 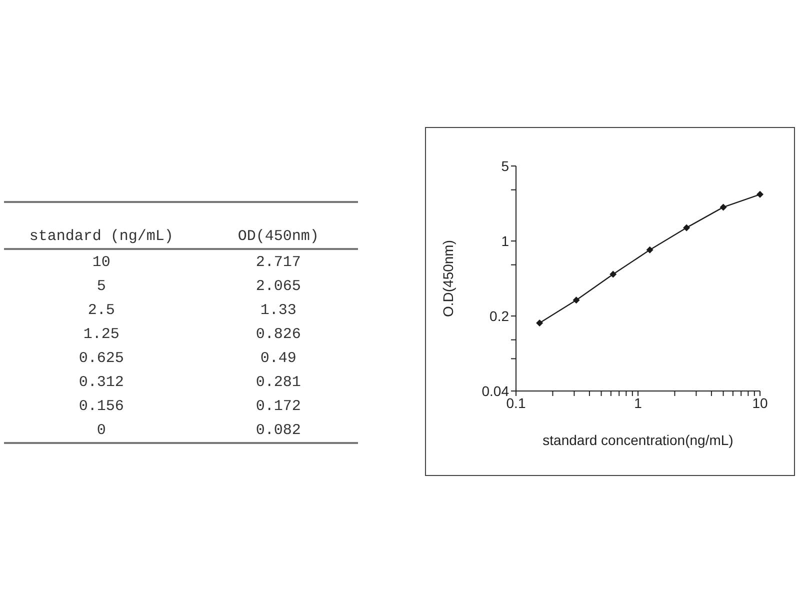 I want to click on data-label: 0.172, so click(x=278, y=406).